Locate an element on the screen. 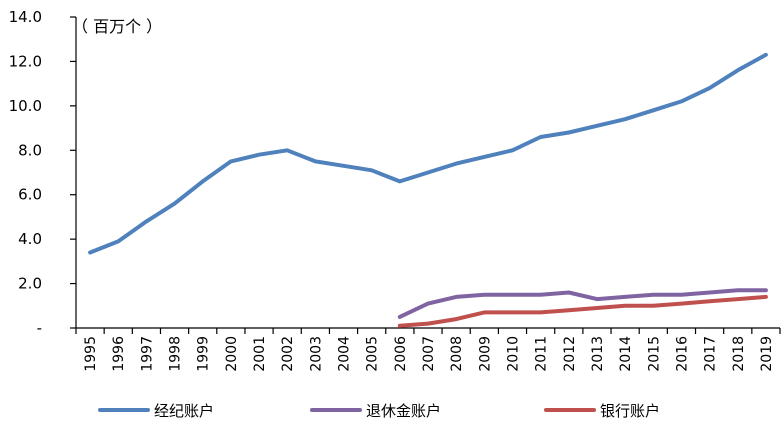  y-tick-label: 6.0 is located at coordinates (30, 195).